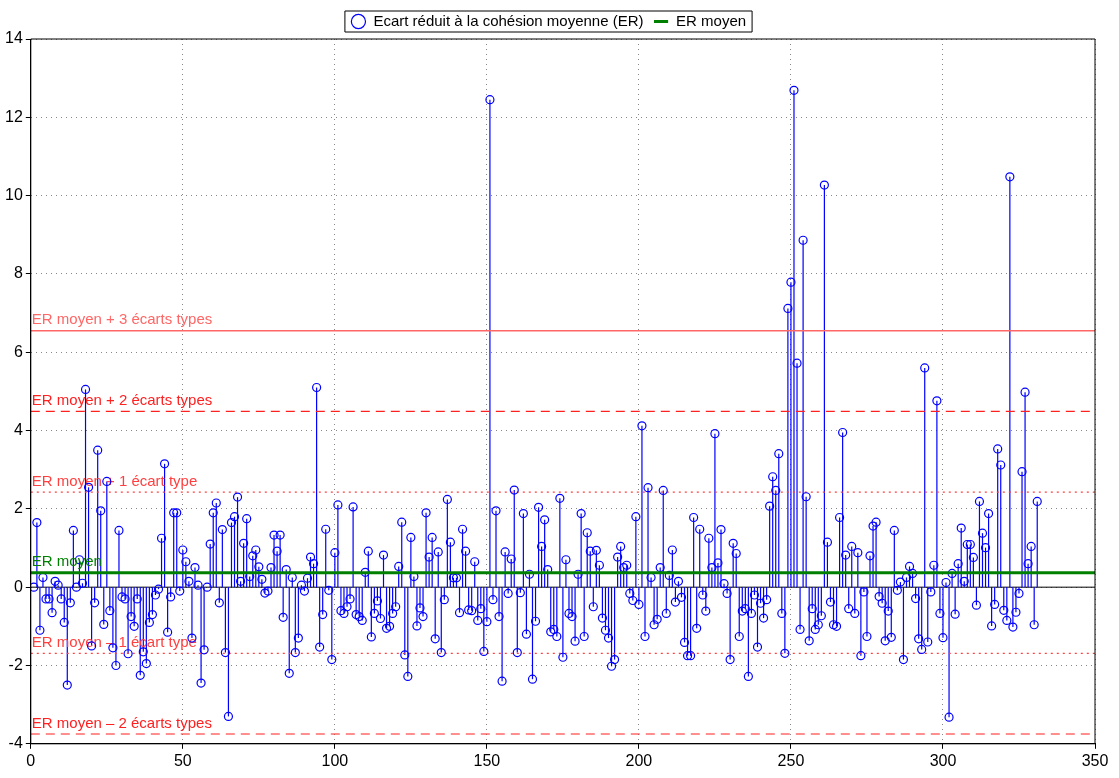  Describe the element at coordinates (14, 195) in the screenshot. I see `y-tick-label: 10` at that location.